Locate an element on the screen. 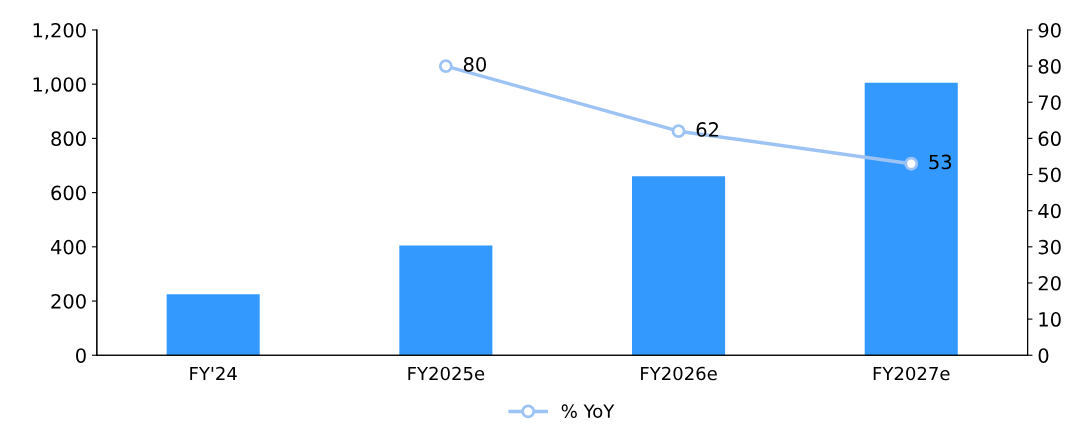 This screenshot has height=428, width=1076. y2-tick-label: 60 is located at coordinates (1049, 139).